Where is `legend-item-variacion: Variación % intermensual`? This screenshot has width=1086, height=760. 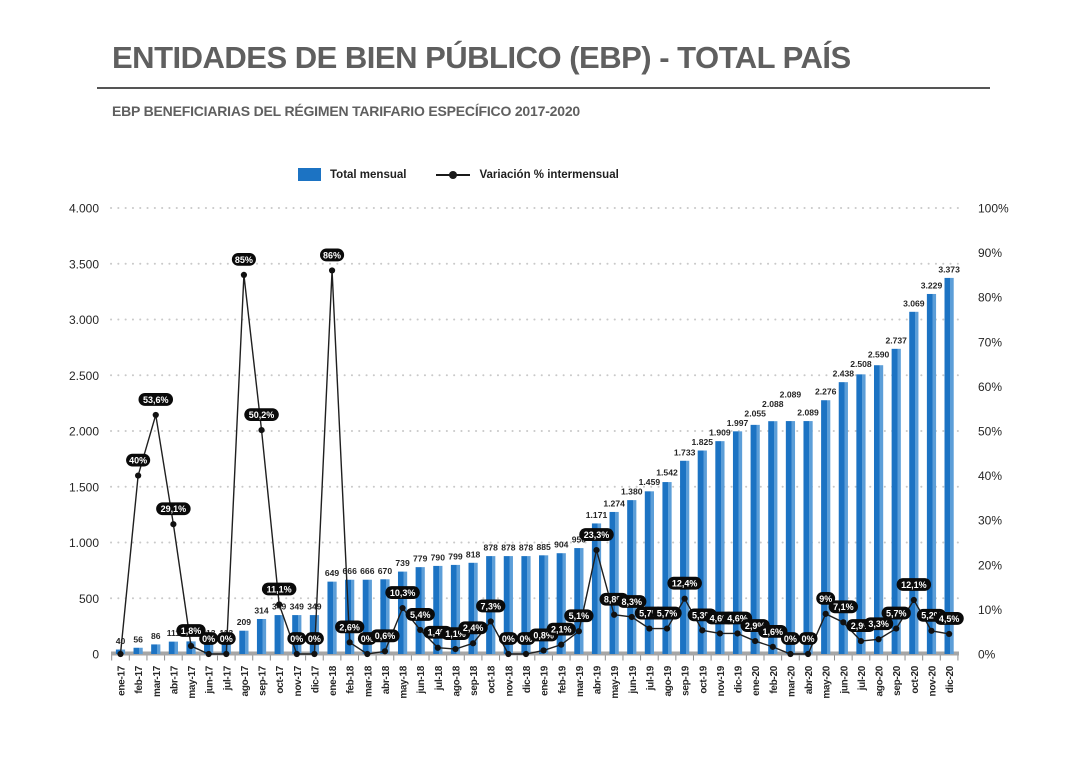 legend-item-variacion: Variación % intermensual is located at coordinates (527, 174).